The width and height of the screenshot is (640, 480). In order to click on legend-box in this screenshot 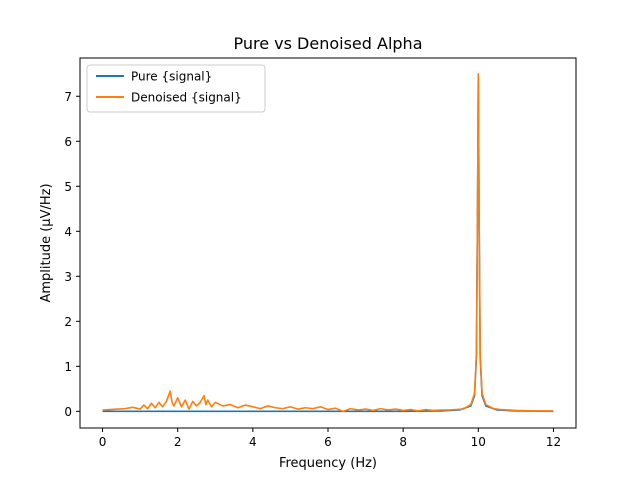, I will do `click(176, 88)`.